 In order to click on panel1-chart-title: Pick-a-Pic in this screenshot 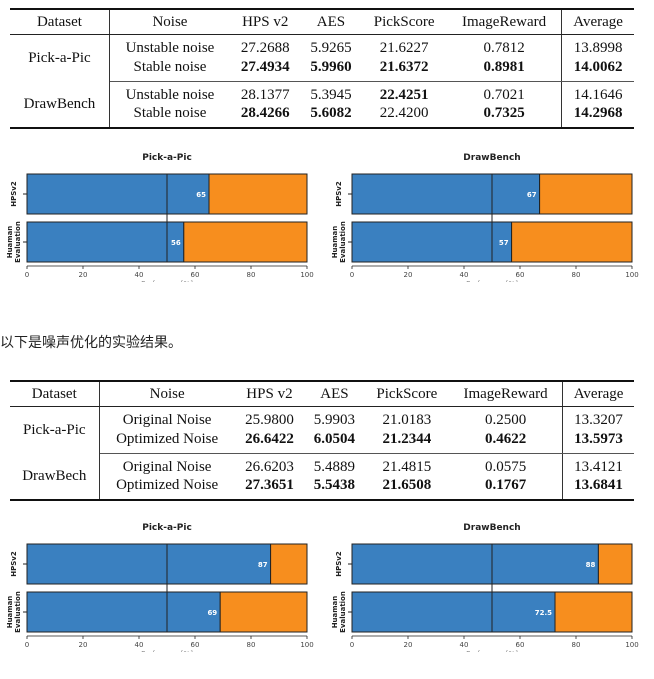, I will do `click(167, 158)`.